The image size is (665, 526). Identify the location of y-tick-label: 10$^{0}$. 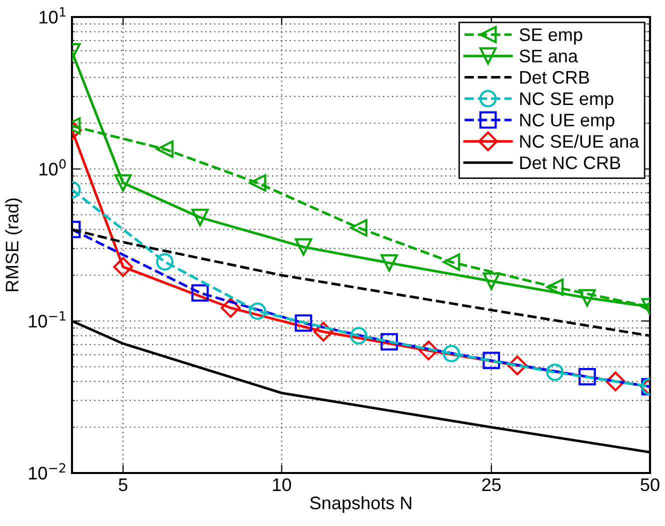
(53, 167).